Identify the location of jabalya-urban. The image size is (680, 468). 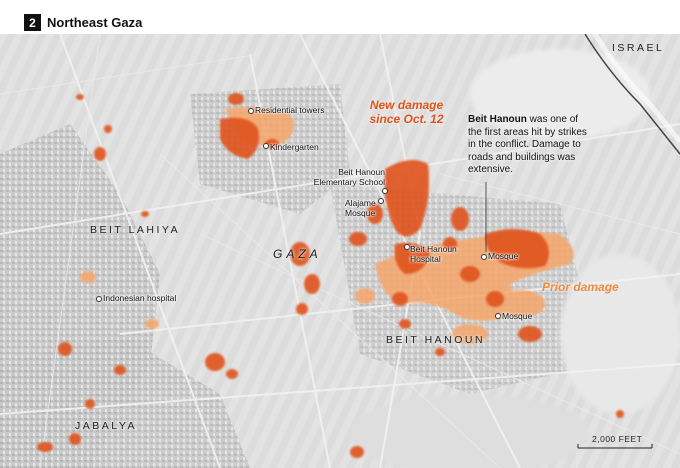
(125, 401).